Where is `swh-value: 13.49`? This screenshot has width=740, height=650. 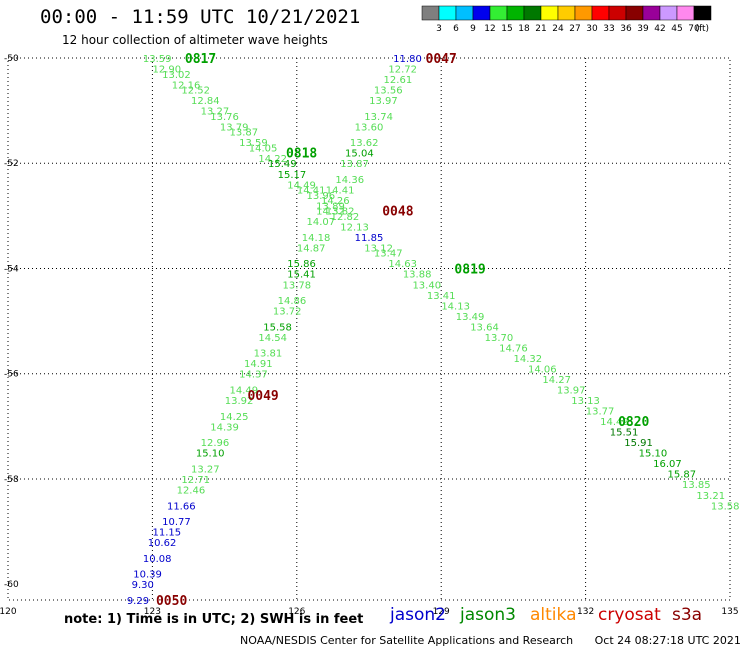
swh-value: 13.49 is located at coordinates (470, 317).